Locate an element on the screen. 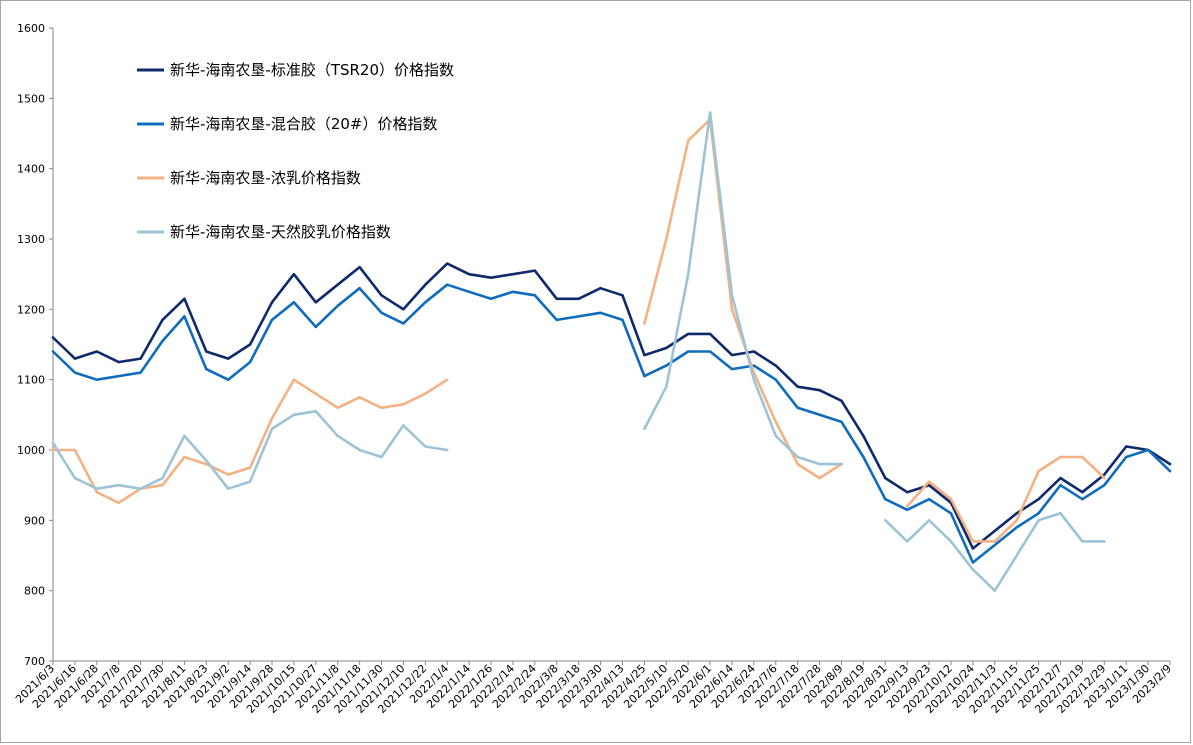 The height and width of the screenshot is (745, 1193). y-tick-label: 1200 is located at coordinates (31, 309).